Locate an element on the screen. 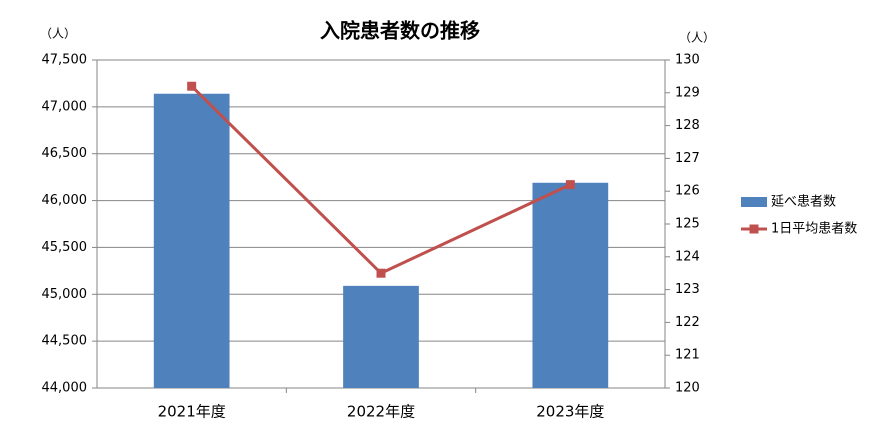 The height and width of the screenshot is (434, 893). y2-tick-label: 123 is located at coordinates (687, 289).